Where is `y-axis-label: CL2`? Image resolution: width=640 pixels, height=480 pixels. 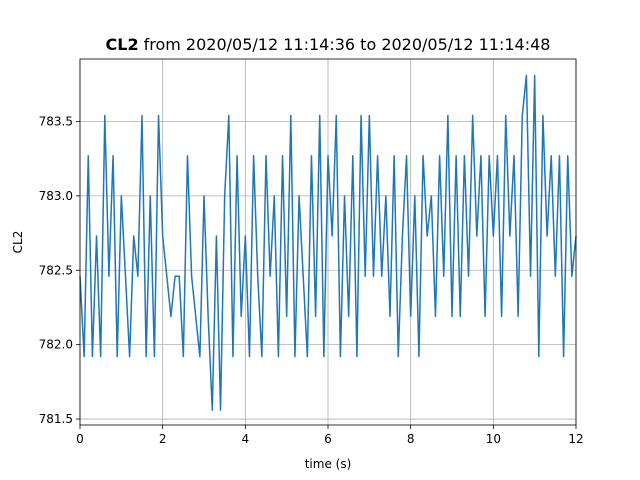 y-axis-label: CL2 is located at coordinates (18, 242).